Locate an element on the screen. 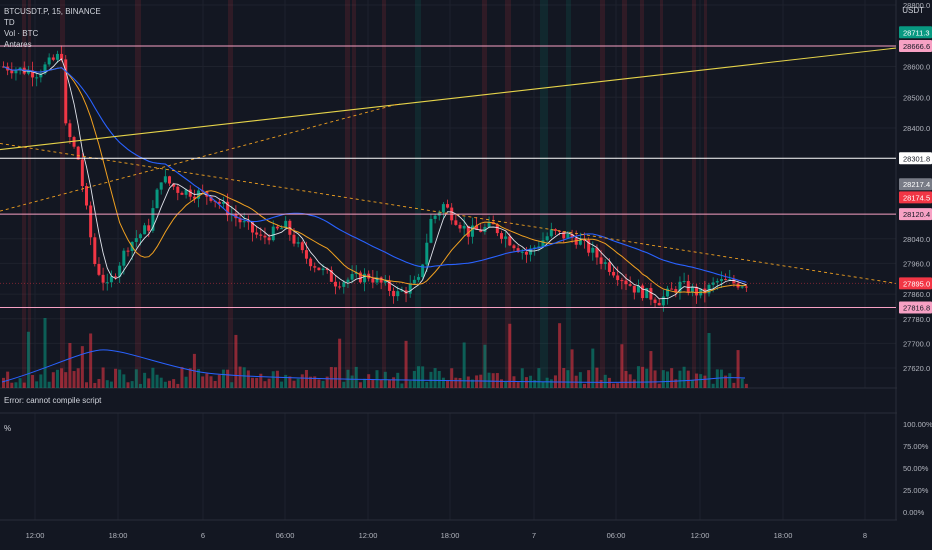 This screenshot has width=932, height=550. indicator-td: TD is located at coordinates (9, 22).